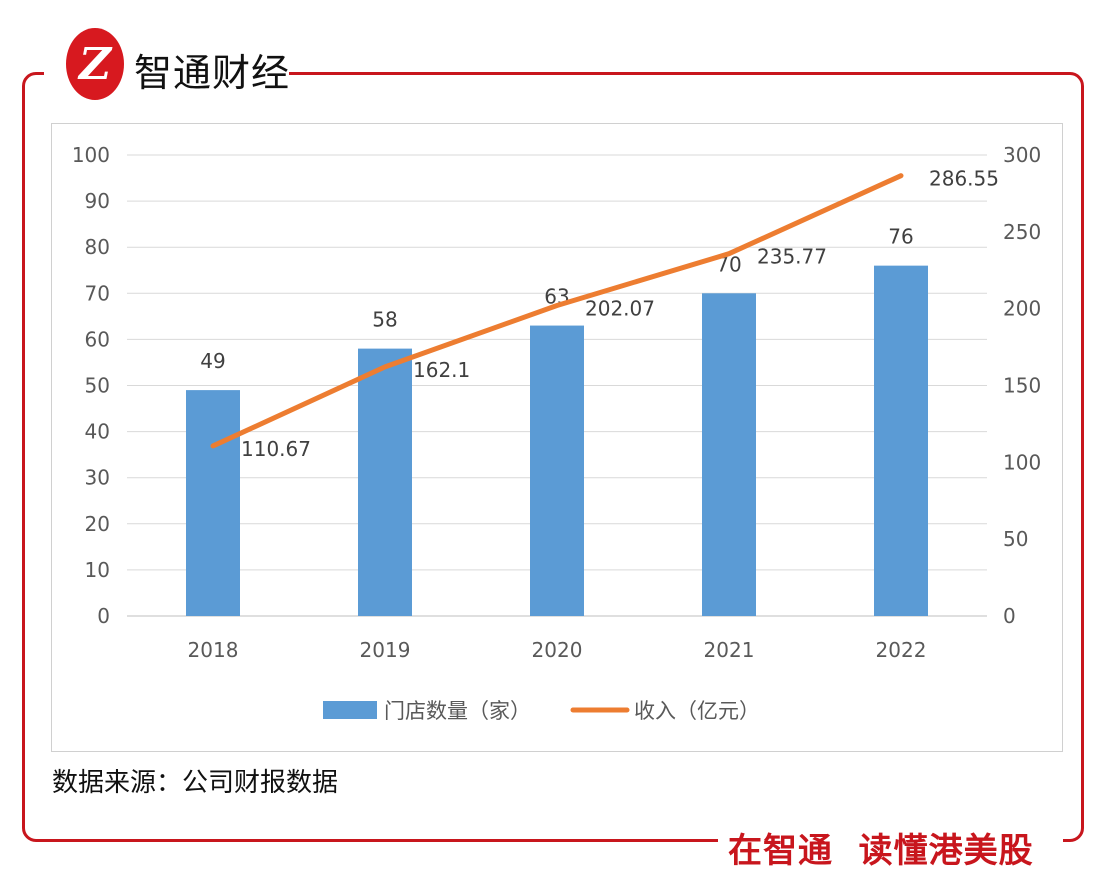  I want to click on y-left-tick-label: 90, so click(97, 201).